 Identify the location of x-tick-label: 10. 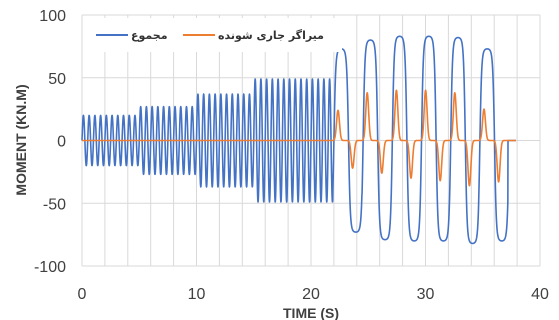
(197, 294).